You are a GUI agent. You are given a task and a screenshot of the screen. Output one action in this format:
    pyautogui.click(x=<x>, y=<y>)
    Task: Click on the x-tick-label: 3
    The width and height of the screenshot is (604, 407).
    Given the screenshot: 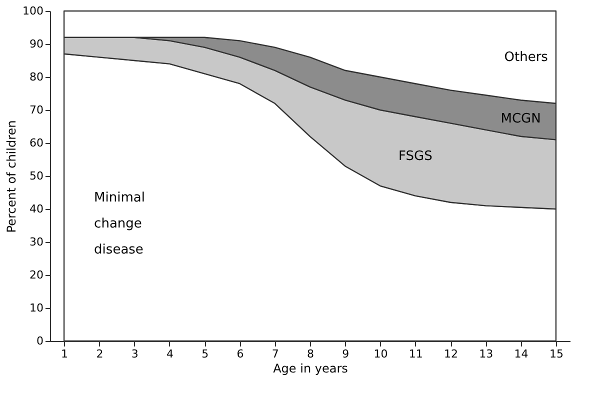 What is the action you would take?
    pyautogui.click(x=134, y=354)
    